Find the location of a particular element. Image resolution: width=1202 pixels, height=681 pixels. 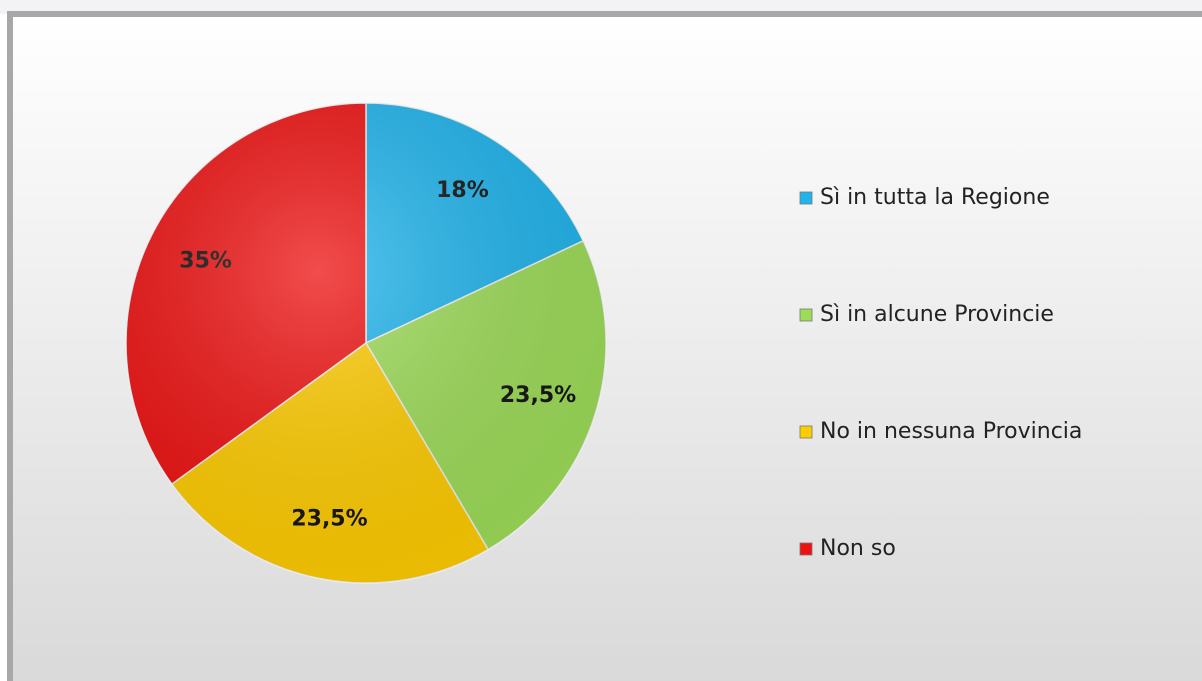

legend-label: Non so is located at coordinates (858, 548).